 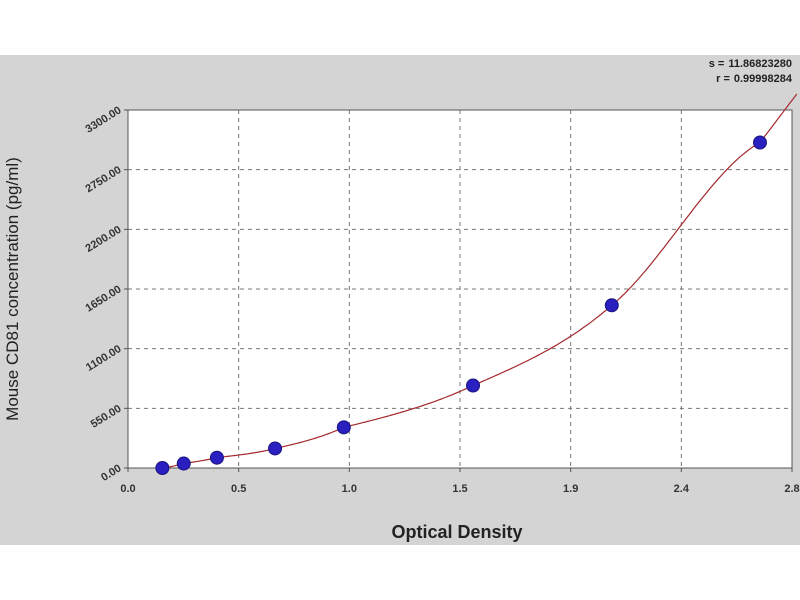 I want to click on y-tick-label: 2200.00, so click(x=104, y=239).